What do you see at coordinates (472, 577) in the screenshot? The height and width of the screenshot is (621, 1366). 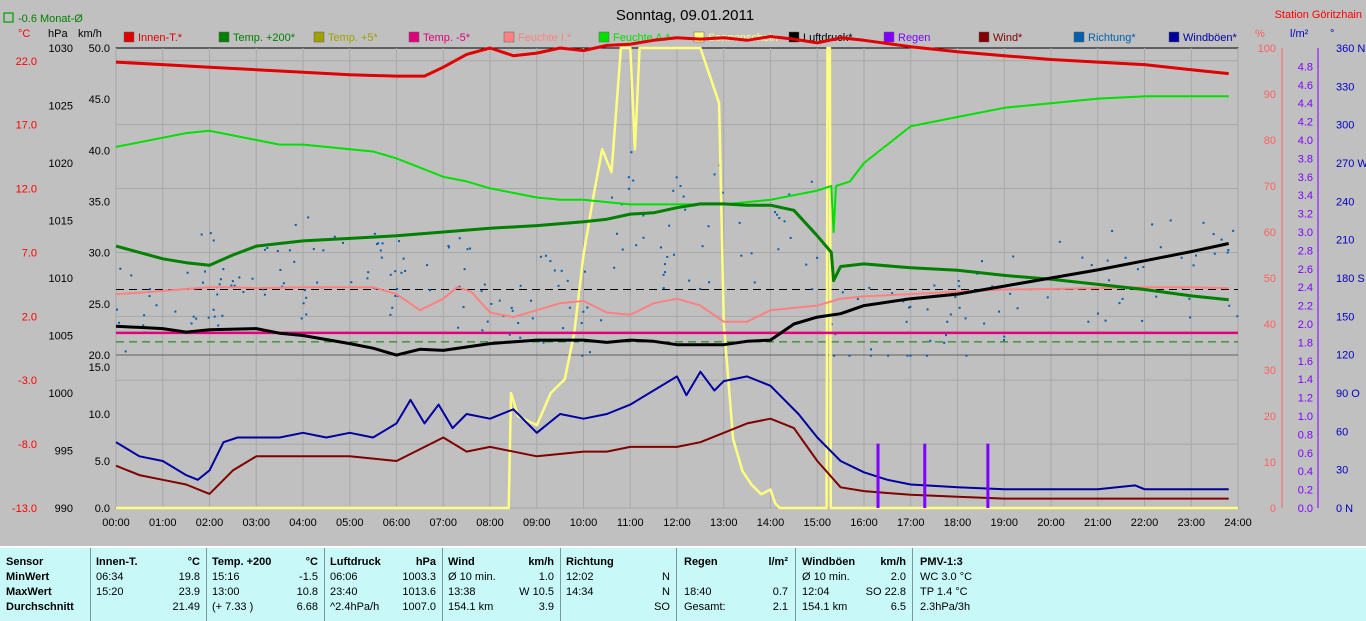 I see `summary-wind-min-time: Ø 10 min.` at bounding box center [472, 577].